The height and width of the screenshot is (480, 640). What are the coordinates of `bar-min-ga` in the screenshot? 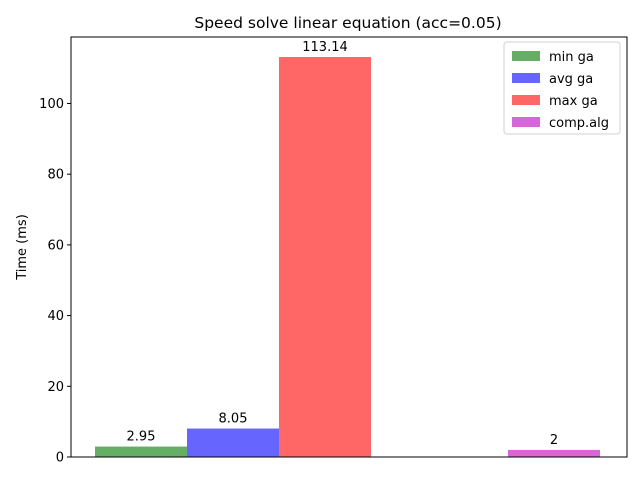 It's located at (141, 451).